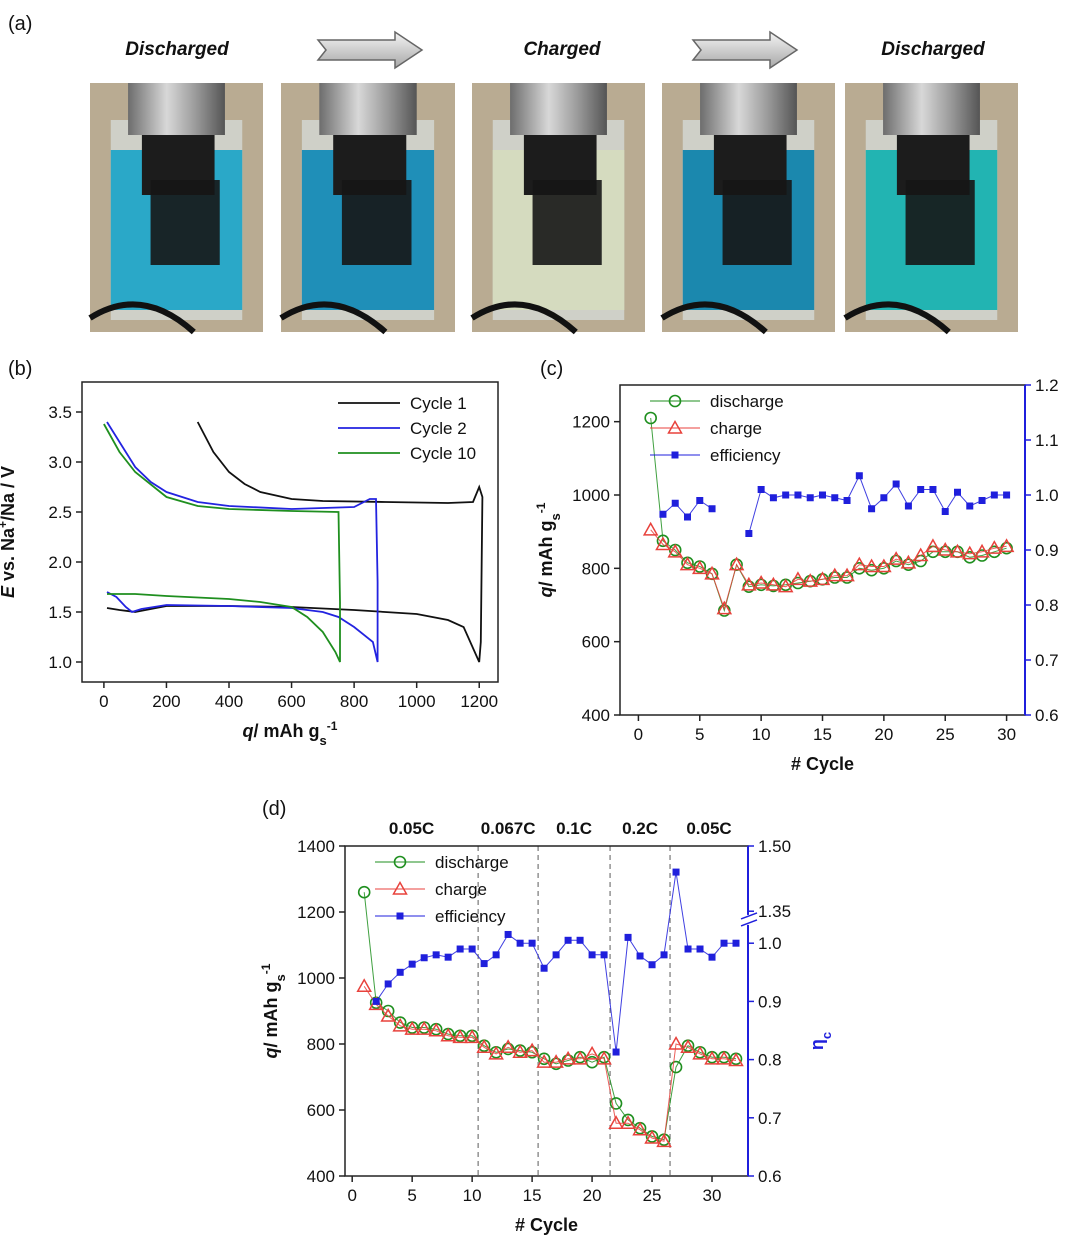  What do you see at coordinates (60, 562) in the screenshot?
I see `y-tick-label: 2.0` at bounding box center [60, 562].